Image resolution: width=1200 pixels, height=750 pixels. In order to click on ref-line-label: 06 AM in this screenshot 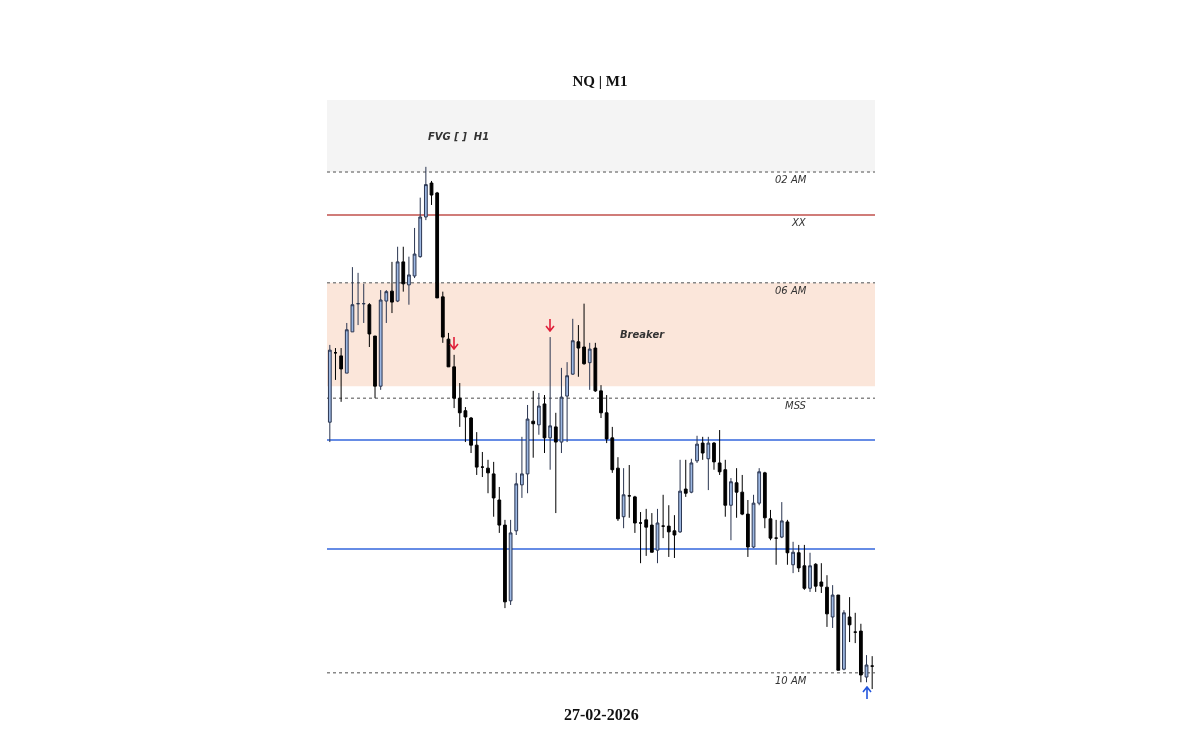, I will do `click(791, 290)`.